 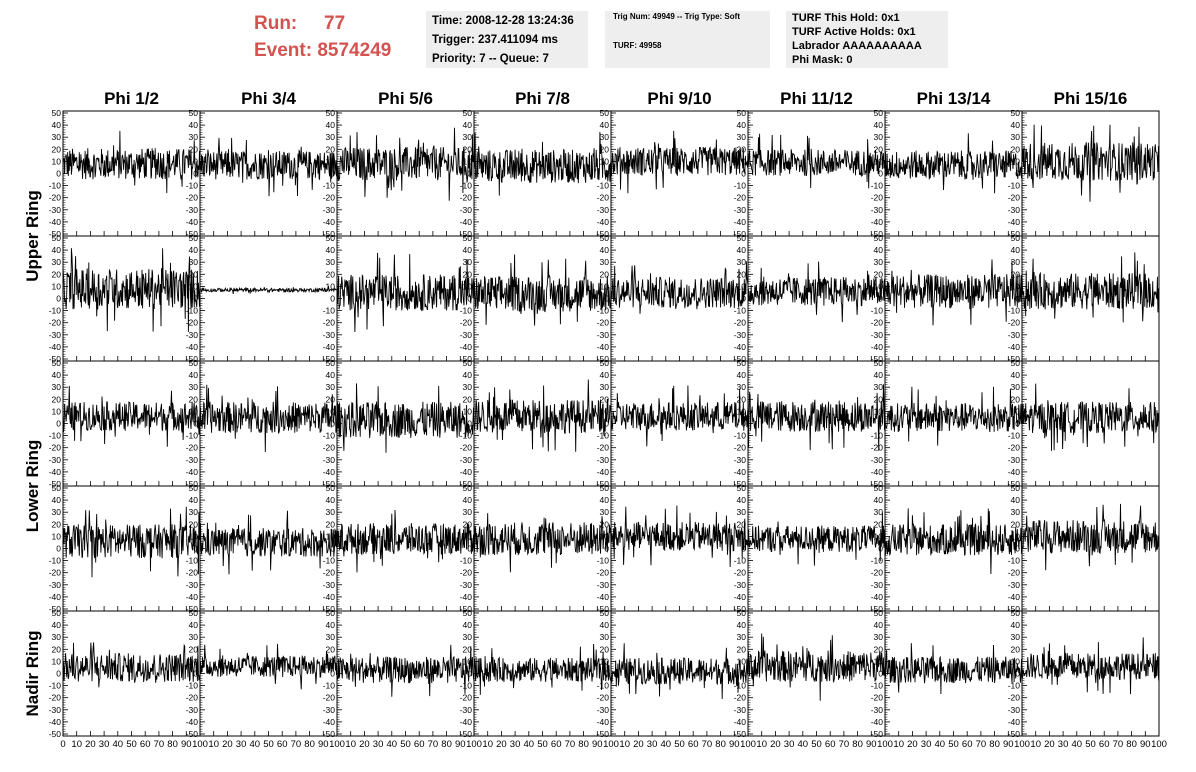 What do you see at coordinates (994, 744) in the screenshot?
I see `x-tick-label: 80` at bounding box center [994, 744].